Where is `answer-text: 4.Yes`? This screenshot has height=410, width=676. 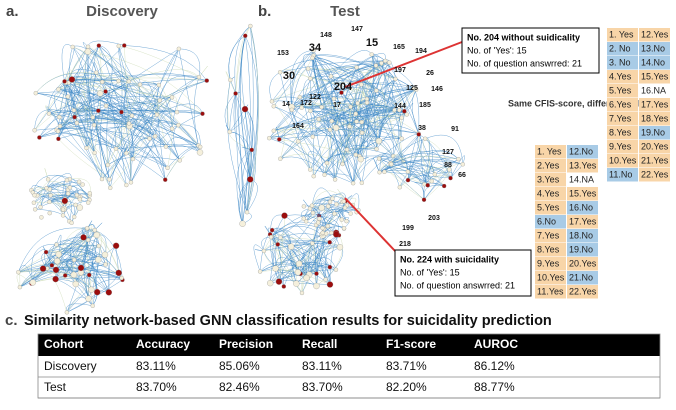 answer-text: 4.Yes is located at coordinates (548, 193).